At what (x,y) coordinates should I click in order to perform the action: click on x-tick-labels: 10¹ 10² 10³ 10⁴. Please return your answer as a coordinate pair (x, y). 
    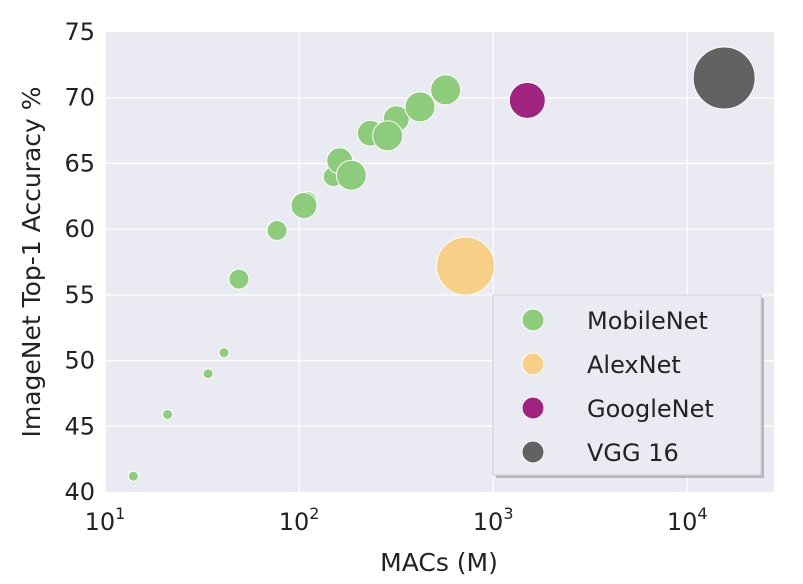
    Looking at the image, I should click on (396, 520).